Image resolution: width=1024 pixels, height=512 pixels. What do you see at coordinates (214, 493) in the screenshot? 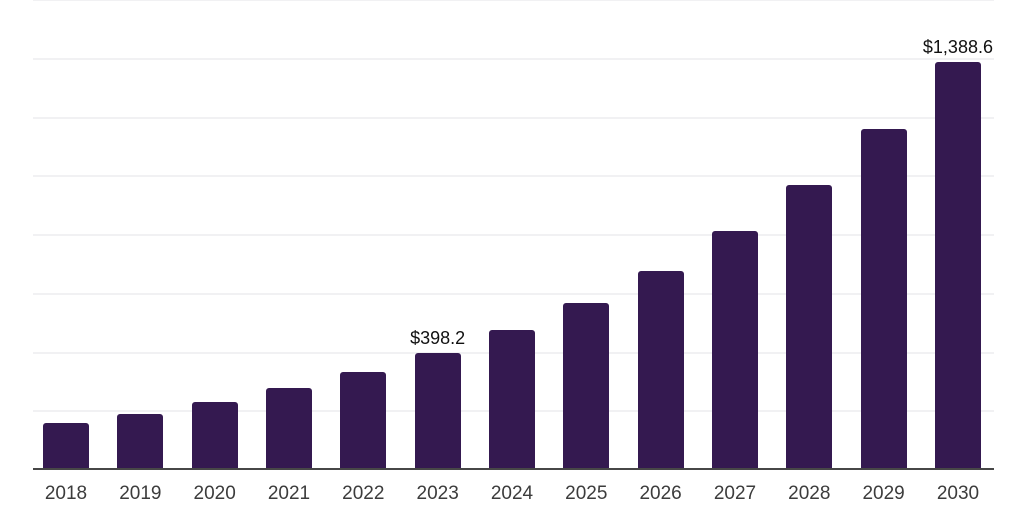
I see `x-tick-label-2020: 2020` at bounding box center [214, 493].